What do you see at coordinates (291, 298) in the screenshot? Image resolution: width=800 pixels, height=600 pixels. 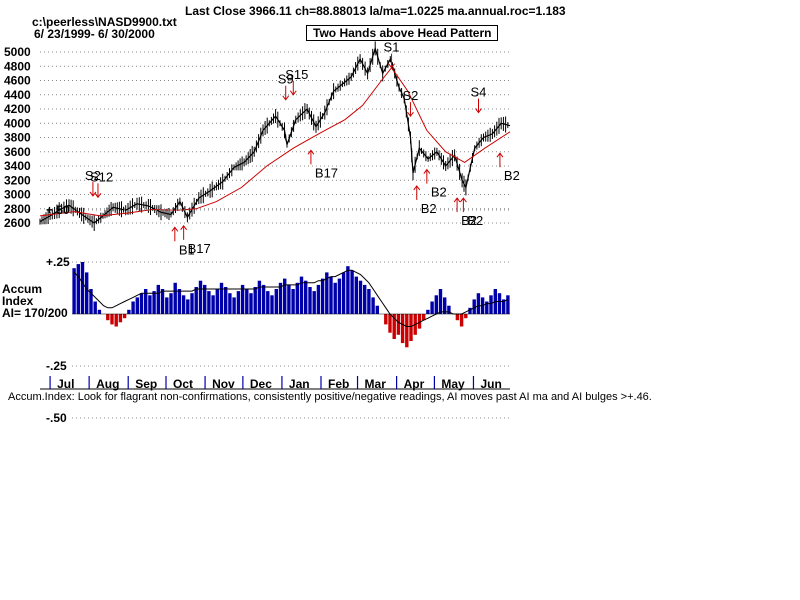 I see `accum-ma-line` at bounding box center [291, 298].